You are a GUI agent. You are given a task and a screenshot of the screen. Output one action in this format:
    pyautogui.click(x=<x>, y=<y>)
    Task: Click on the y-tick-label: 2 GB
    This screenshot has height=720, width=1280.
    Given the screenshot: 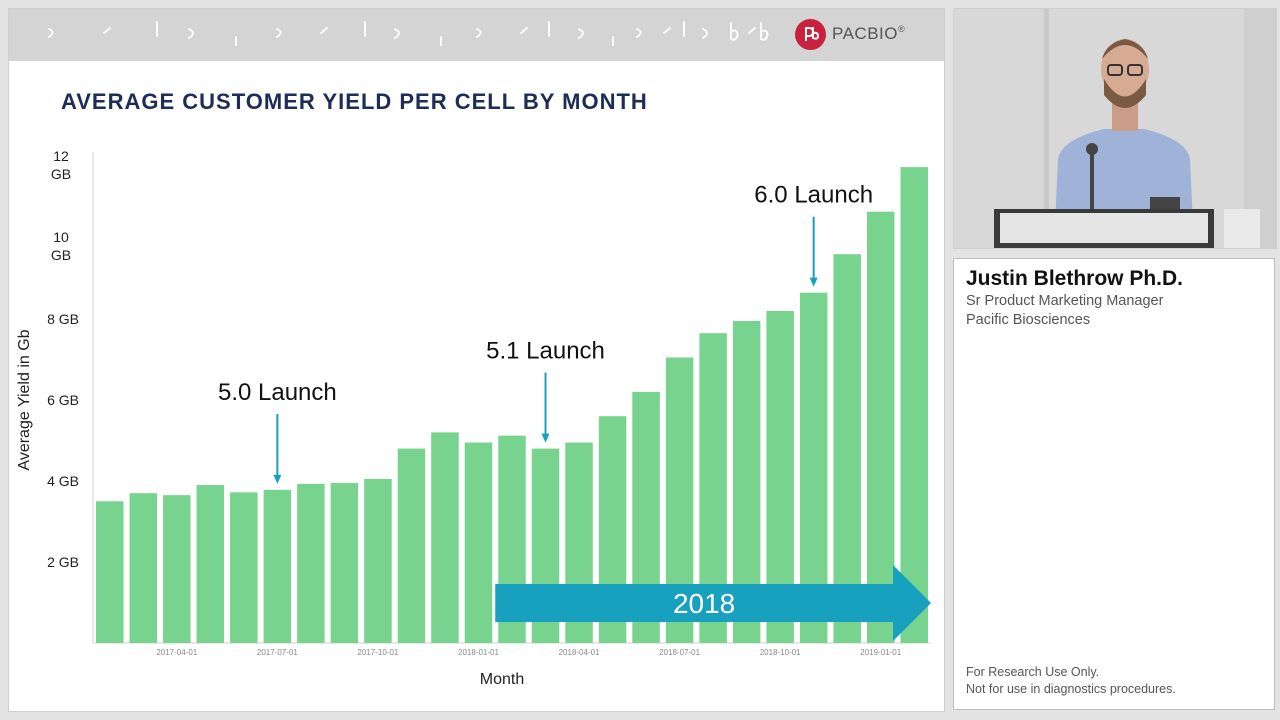 What is the action you would take?
    pyautogui.click(x=63, y=562)
    